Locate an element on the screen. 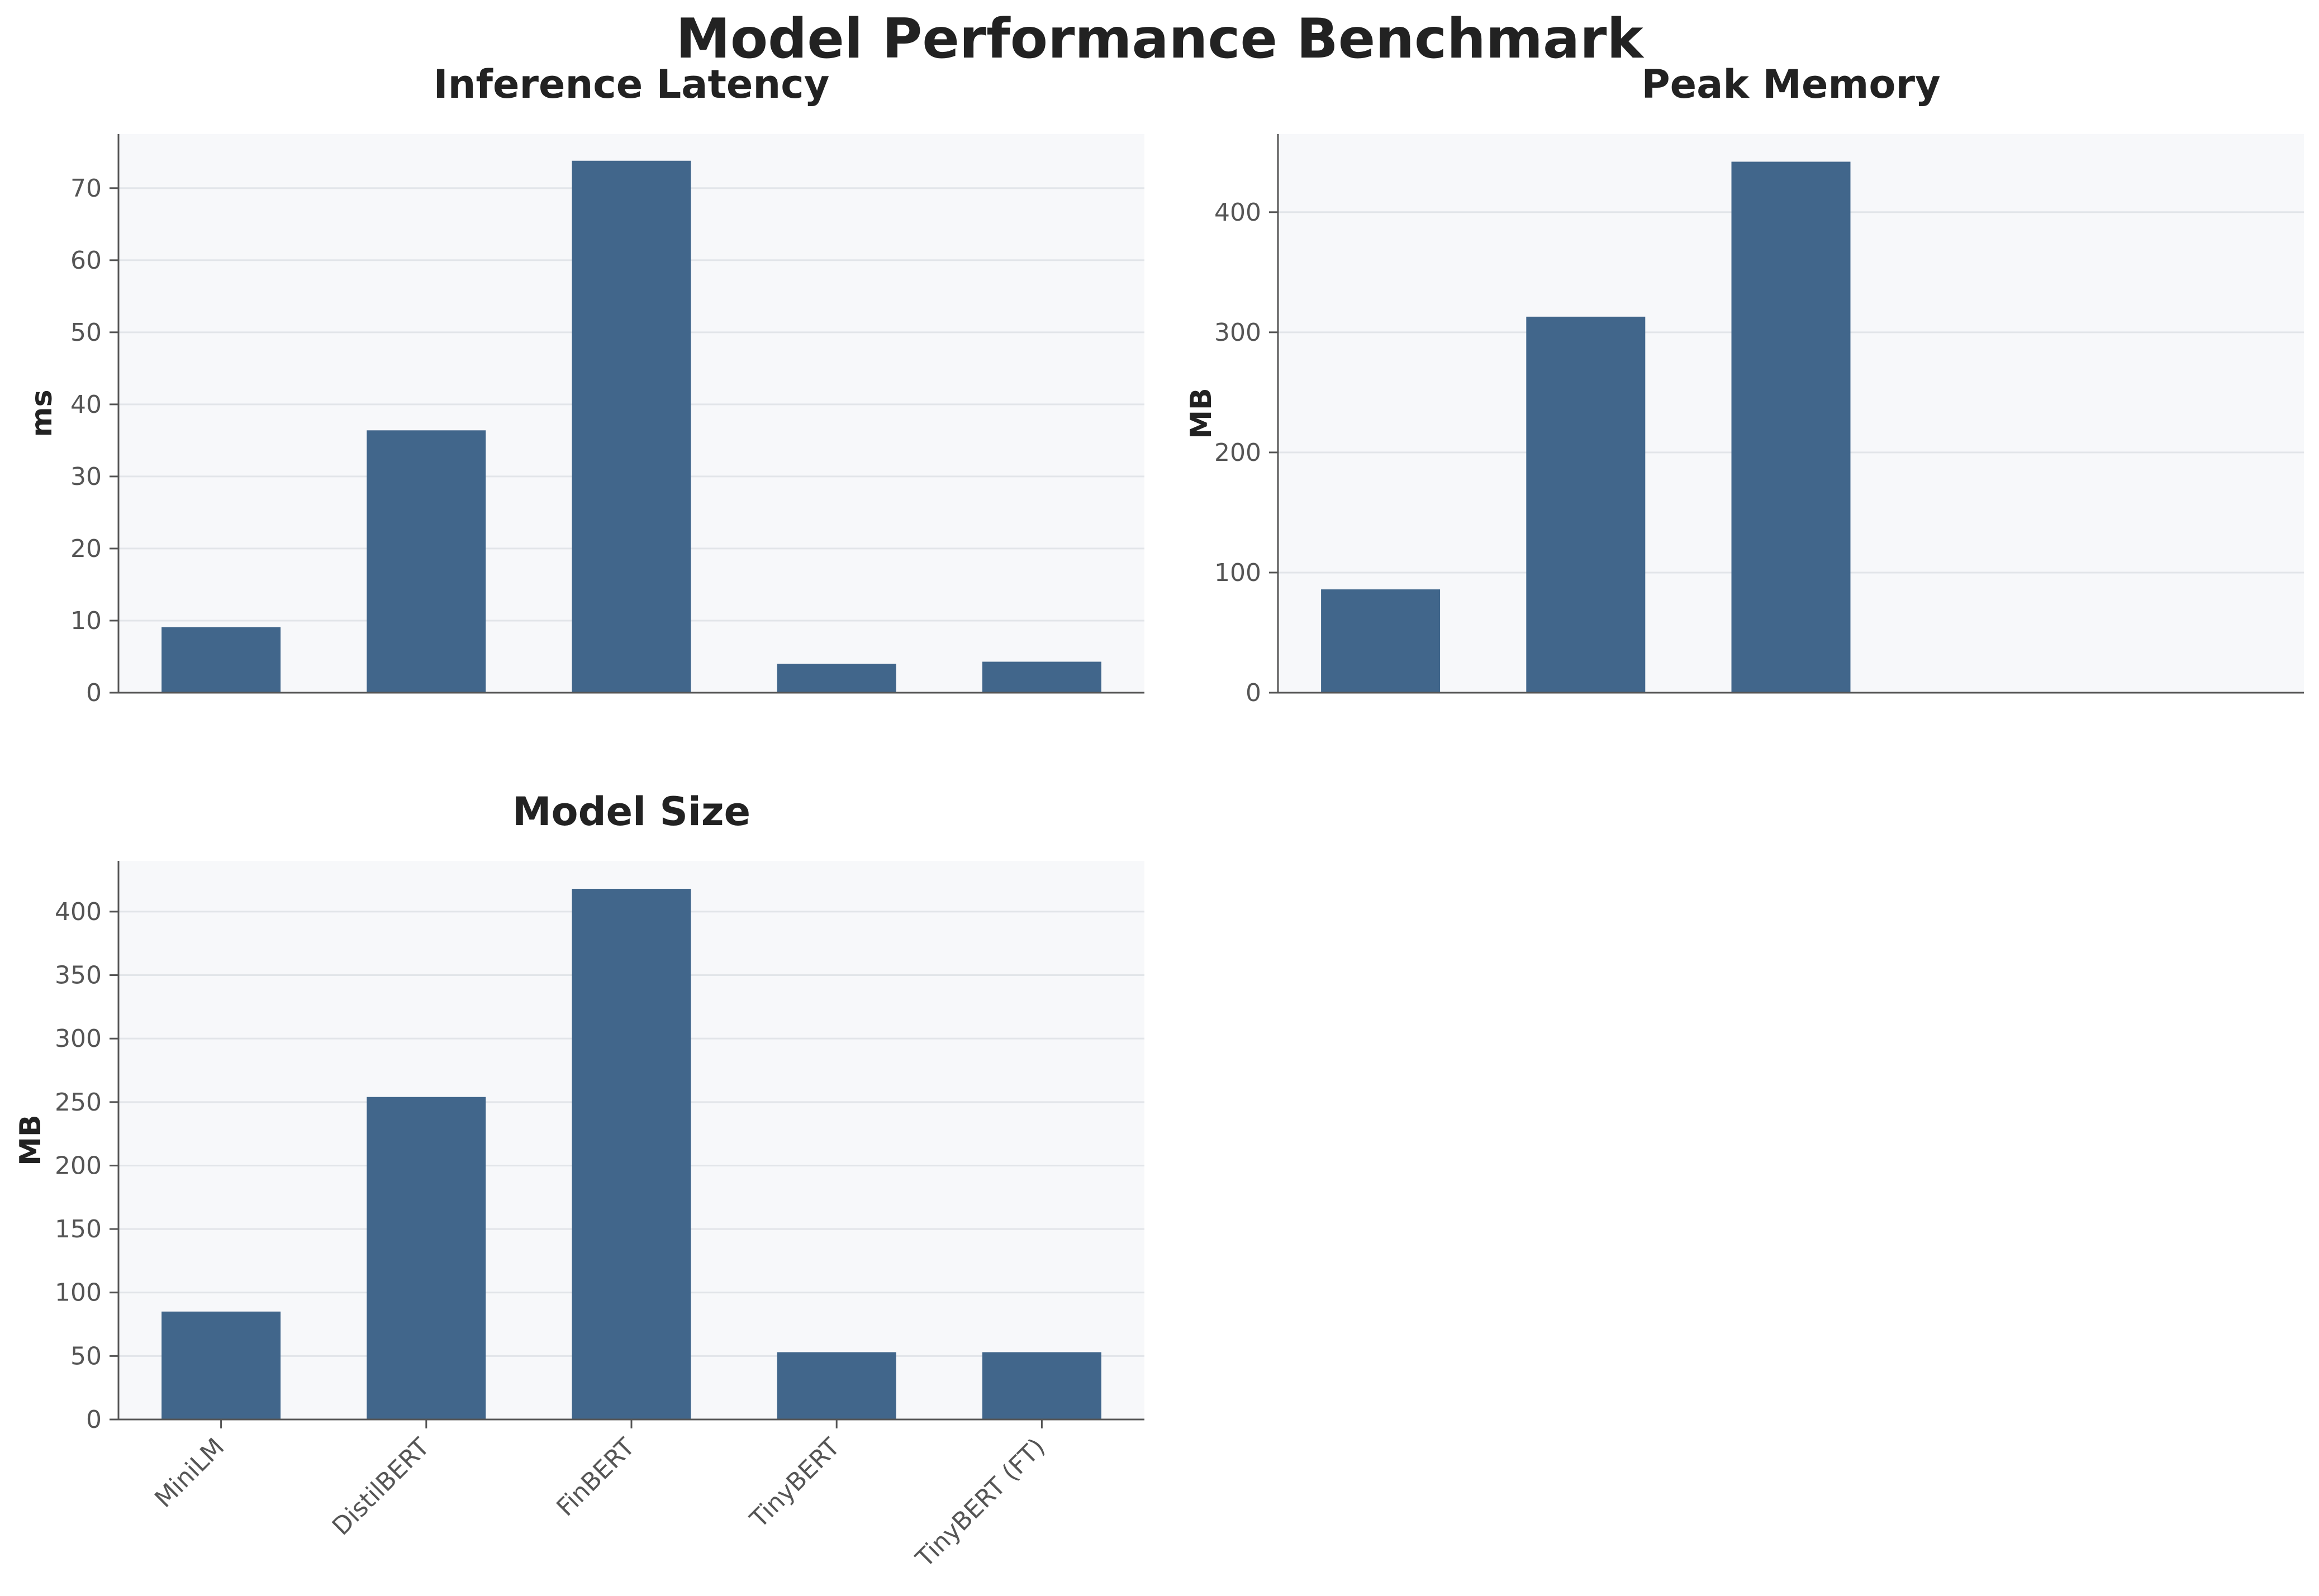 This screenshot has width=2319, height=1596. panel-title: Inference Latency is located at coordinates (632, 84).